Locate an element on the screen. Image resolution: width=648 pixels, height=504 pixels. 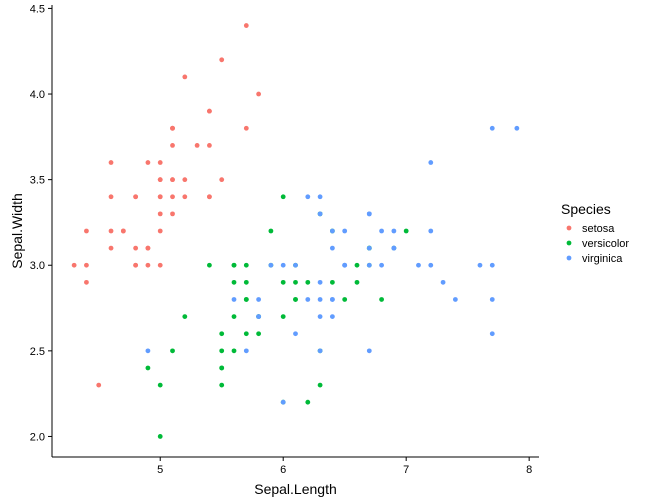
x-tick-label: 8 is located at coordinates (529, 470).